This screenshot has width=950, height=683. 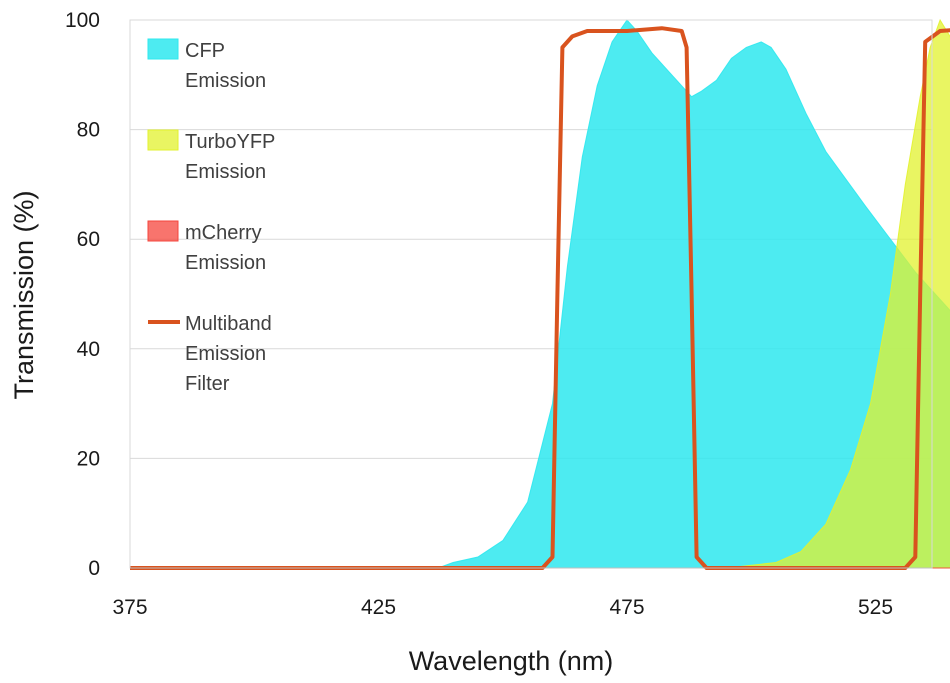 I want to click on x-tick-label: 425, so click(x=378, y=607).